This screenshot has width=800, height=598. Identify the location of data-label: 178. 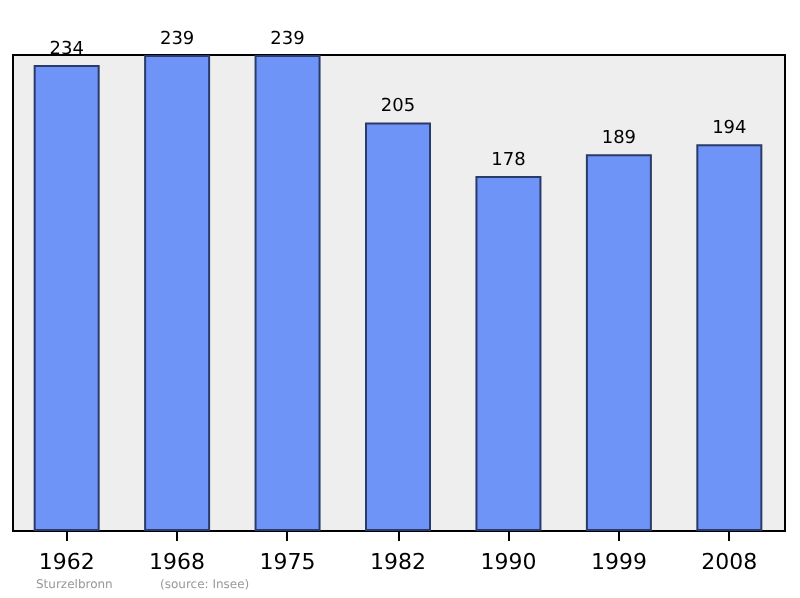
(509, 160).